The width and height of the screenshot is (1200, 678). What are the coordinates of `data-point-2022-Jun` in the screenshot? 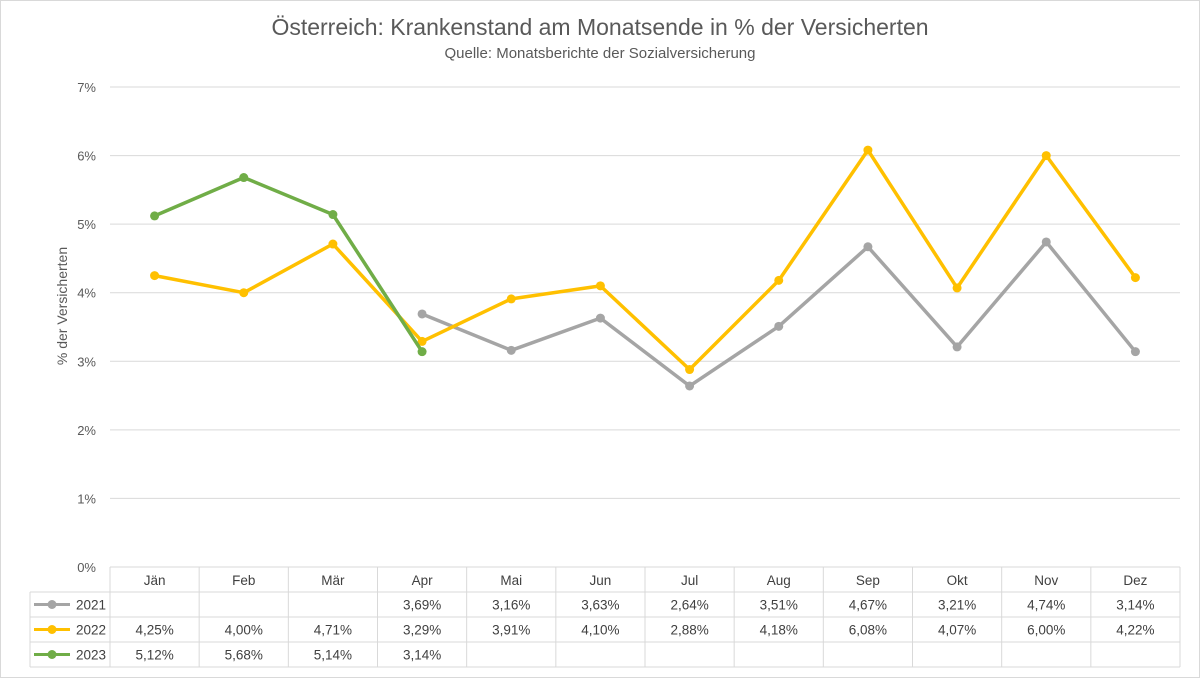 It's located at (600, 286).